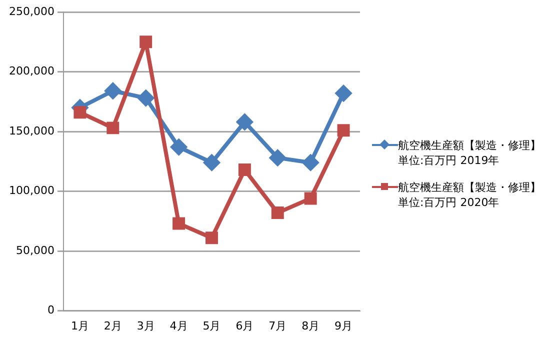 Image resolution: width=560 pixels, height=348 pixels. What do you see at coordinates (179, 325) in the screenshot?
I see `x-tick-label: 4月` at bounding box center [179, 325].